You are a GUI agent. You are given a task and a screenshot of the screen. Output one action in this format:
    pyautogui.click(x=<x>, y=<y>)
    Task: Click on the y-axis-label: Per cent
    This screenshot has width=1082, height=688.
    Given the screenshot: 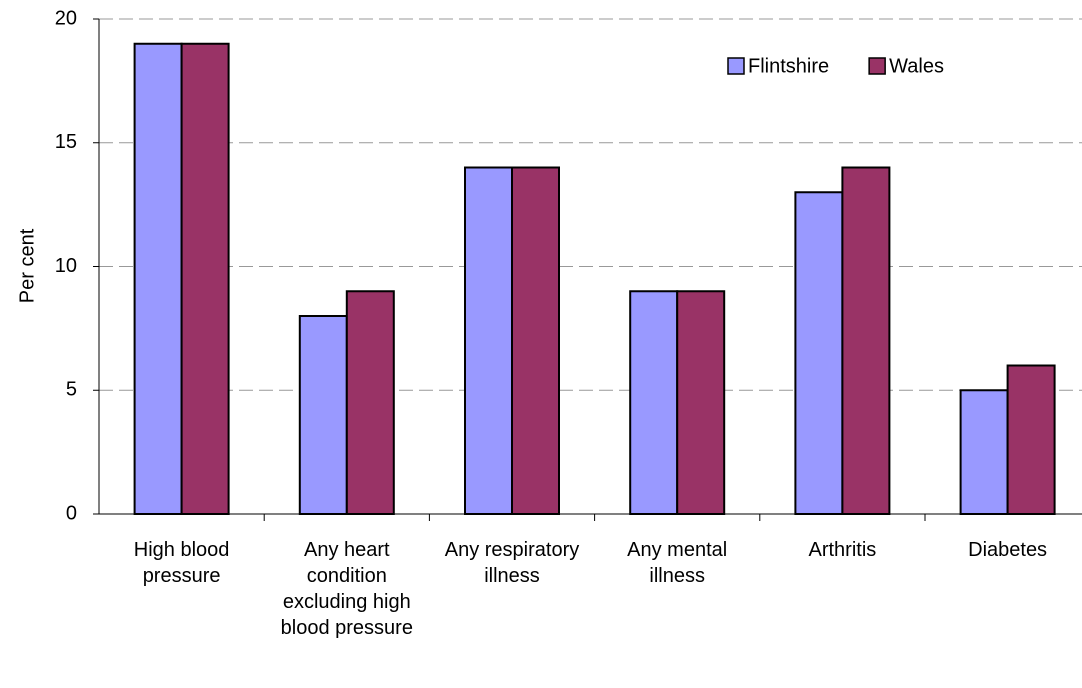 What is the action you would take?
    pyautogui.click(x=27, y=265)
    